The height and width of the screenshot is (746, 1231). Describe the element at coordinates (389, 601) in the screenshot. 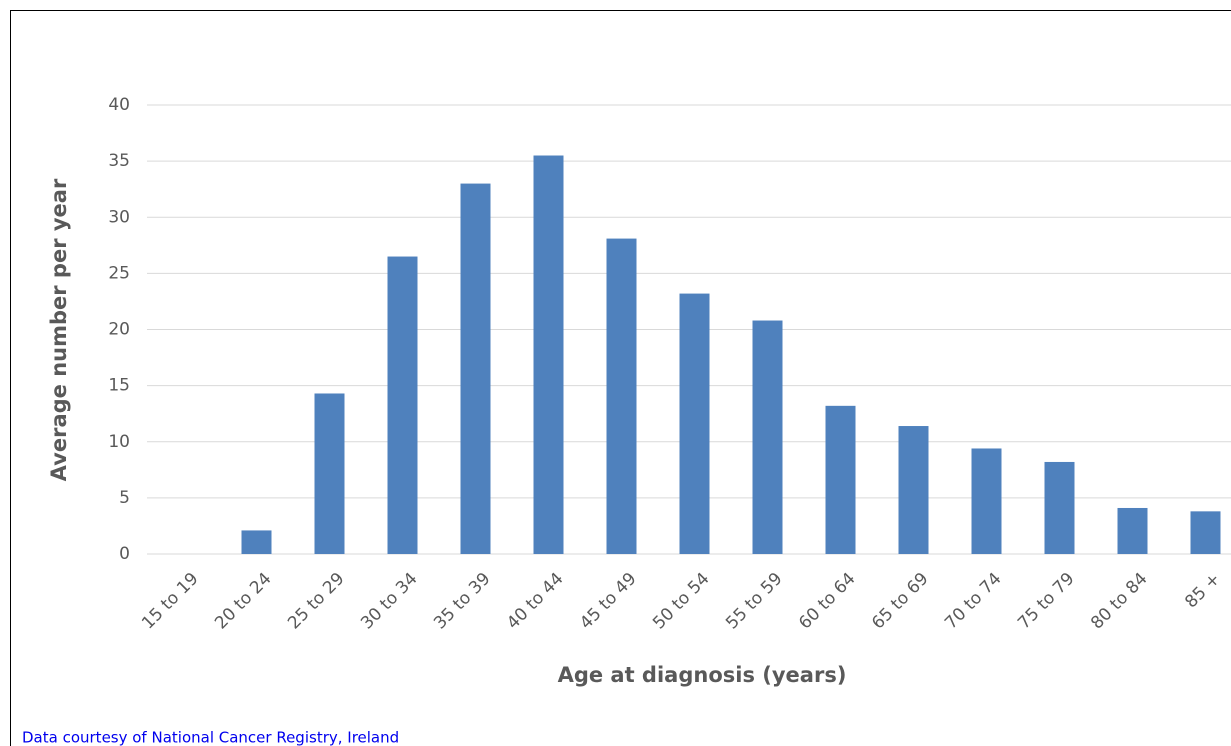

I see `x-tick-label: 30 to 34` at that location.